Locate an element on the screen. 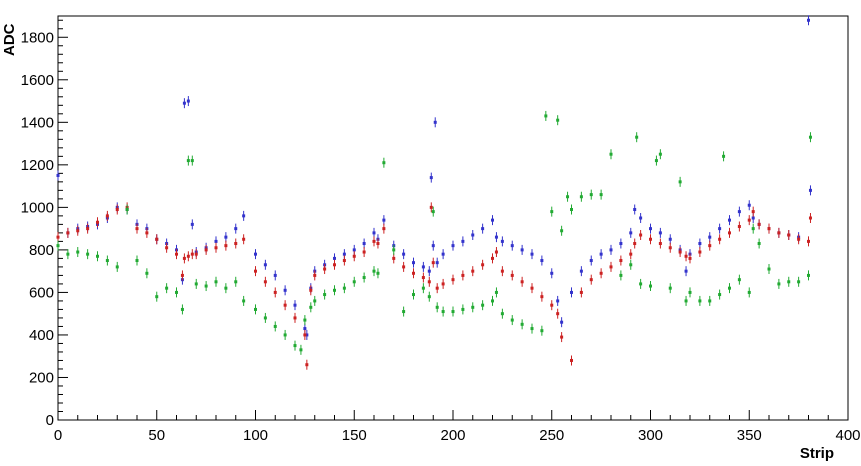 This screenshot has width=861, height=466. x-axis-title: Strip is located at coordinates (817, 453).